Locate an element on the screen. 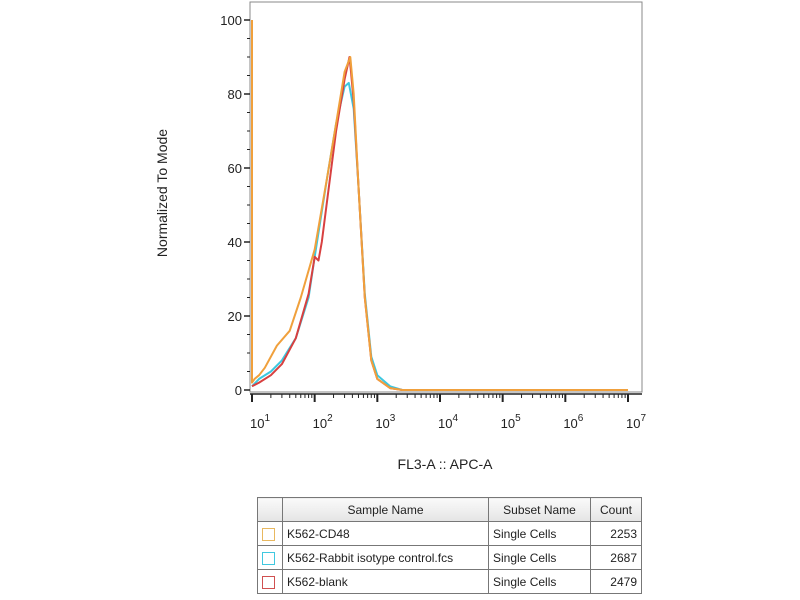  x-tick-label: 10⁴ is located at coordinates (448, 422).